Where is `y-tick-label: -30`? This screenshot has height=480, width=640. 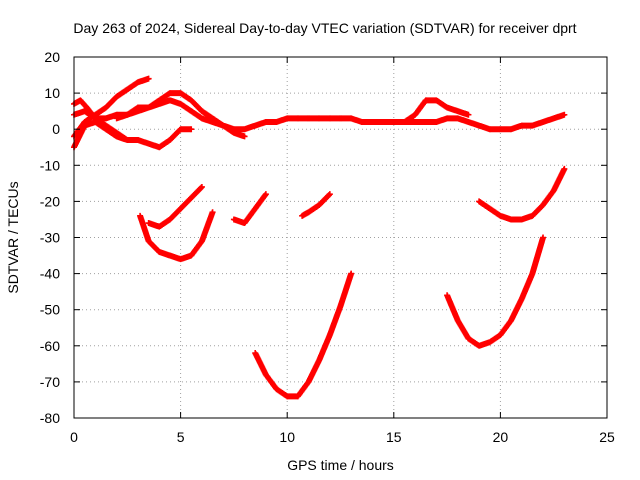
y-tick-label: -30 is located at coordinates (50, 238).